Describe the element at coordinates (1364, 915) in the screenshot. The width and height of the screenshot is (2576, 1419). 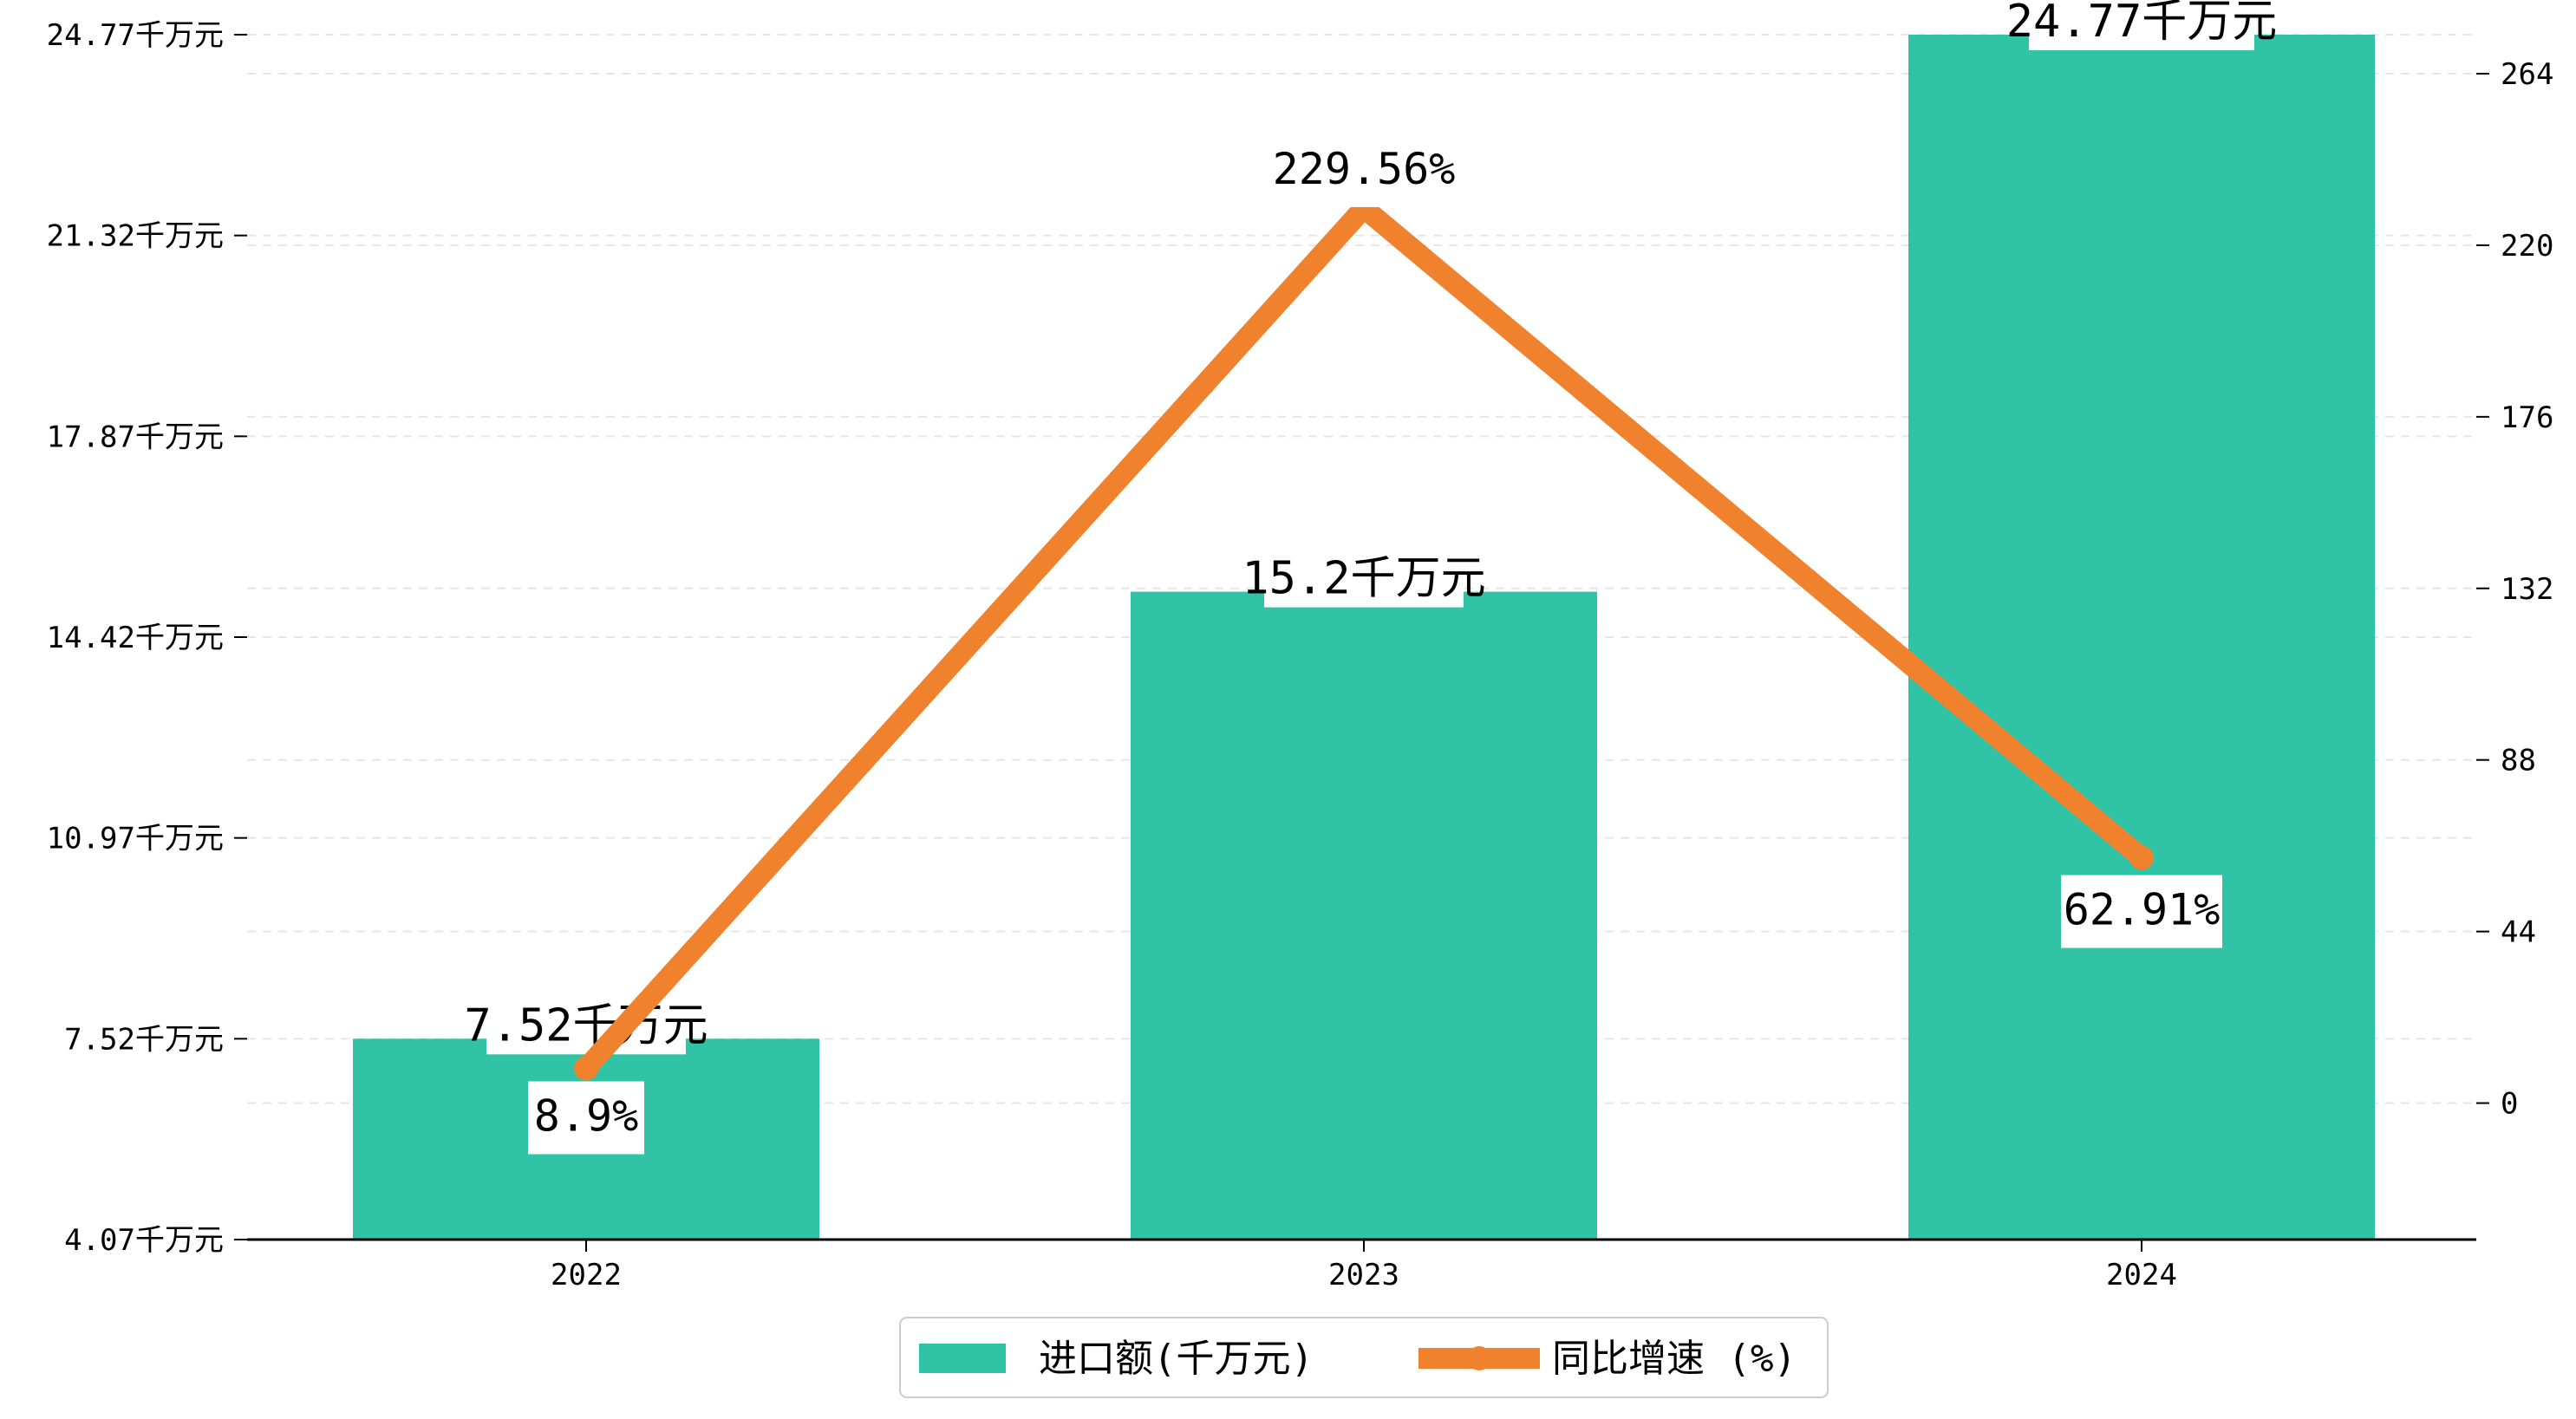
I see `bar-2023` at that location.